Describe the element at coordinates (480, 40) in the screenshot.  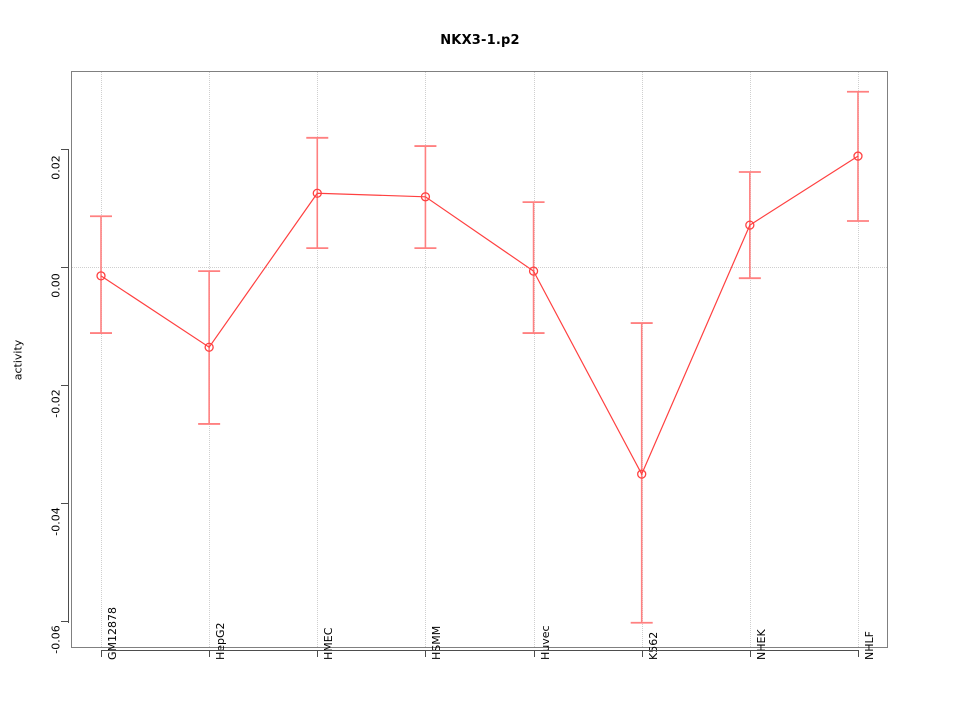
I see `chart-title: NKX3-1.p2` at that location.